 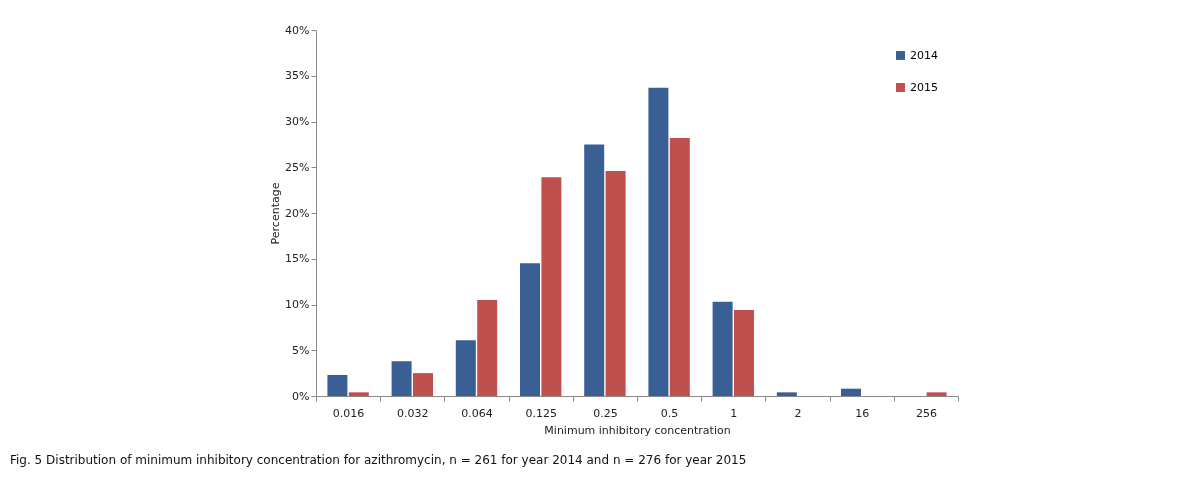 I want to click on y-tick-label: 35%, so click(x=297, y=76).